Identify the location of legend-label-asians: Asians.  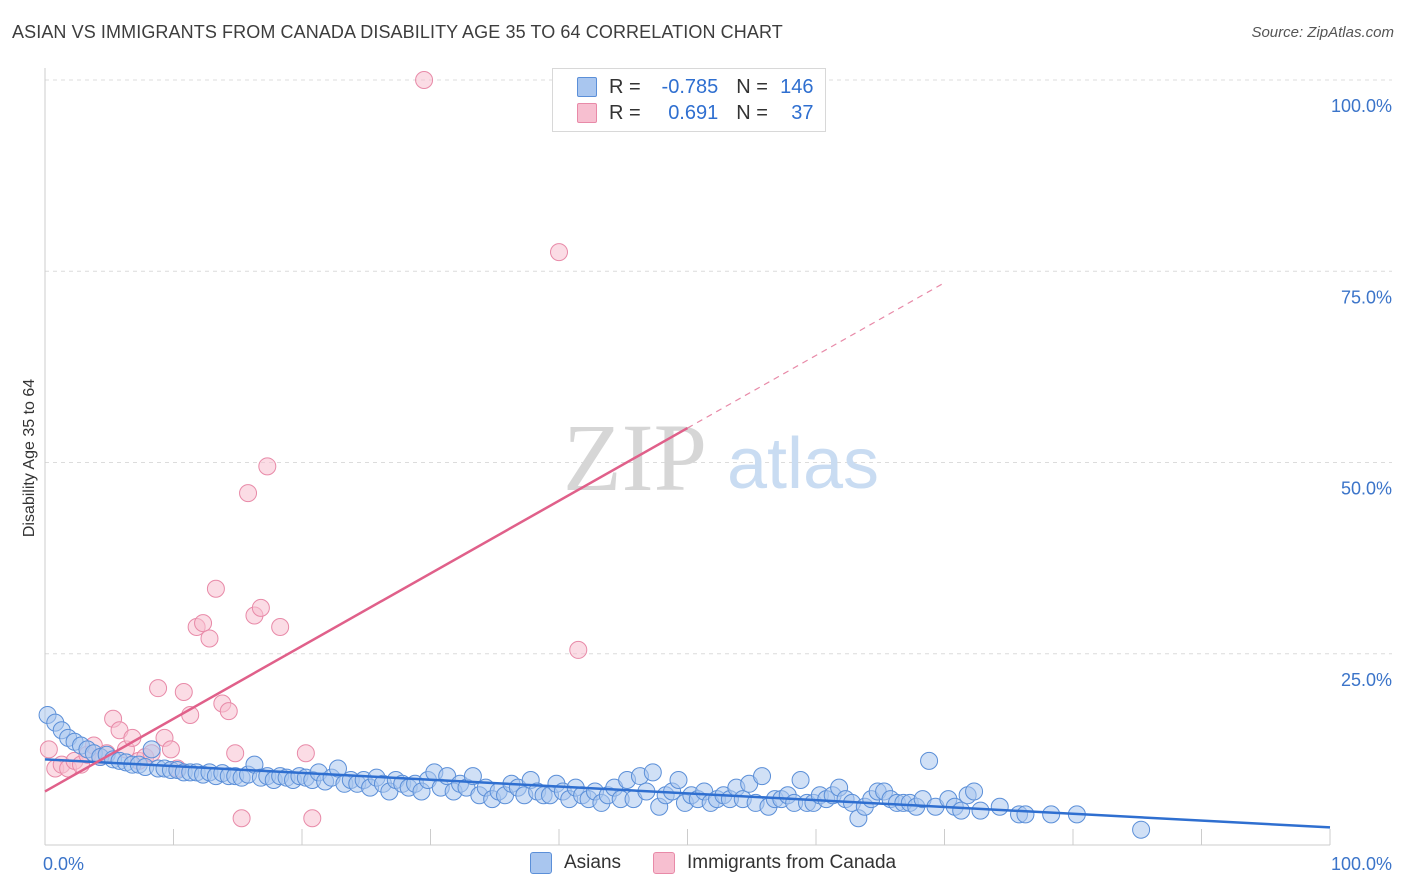
(593, 862).